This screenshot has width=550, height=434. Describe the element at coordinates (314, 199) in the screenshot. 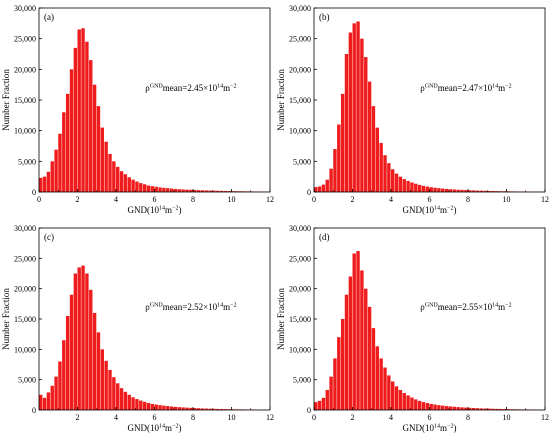

I see `x-tick-label: 0` at that location.